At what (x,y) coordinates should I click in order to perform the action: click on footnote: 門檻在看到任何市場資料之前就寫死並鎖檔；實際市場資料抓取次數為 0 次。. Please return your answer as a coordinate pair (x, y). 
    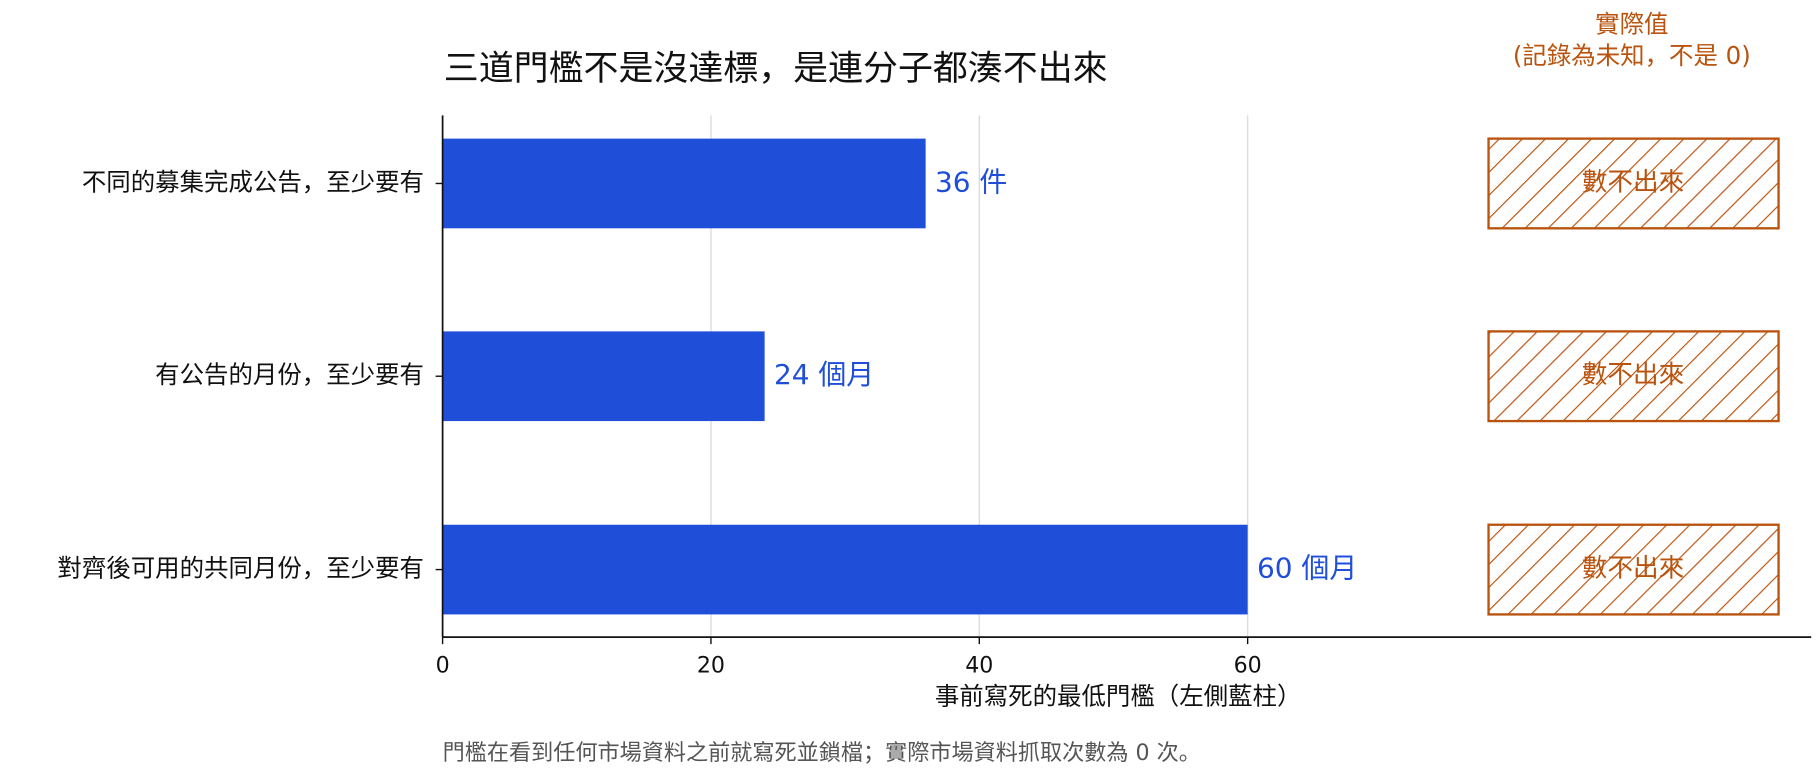
    Looking at the image, I should click on (822, 753).